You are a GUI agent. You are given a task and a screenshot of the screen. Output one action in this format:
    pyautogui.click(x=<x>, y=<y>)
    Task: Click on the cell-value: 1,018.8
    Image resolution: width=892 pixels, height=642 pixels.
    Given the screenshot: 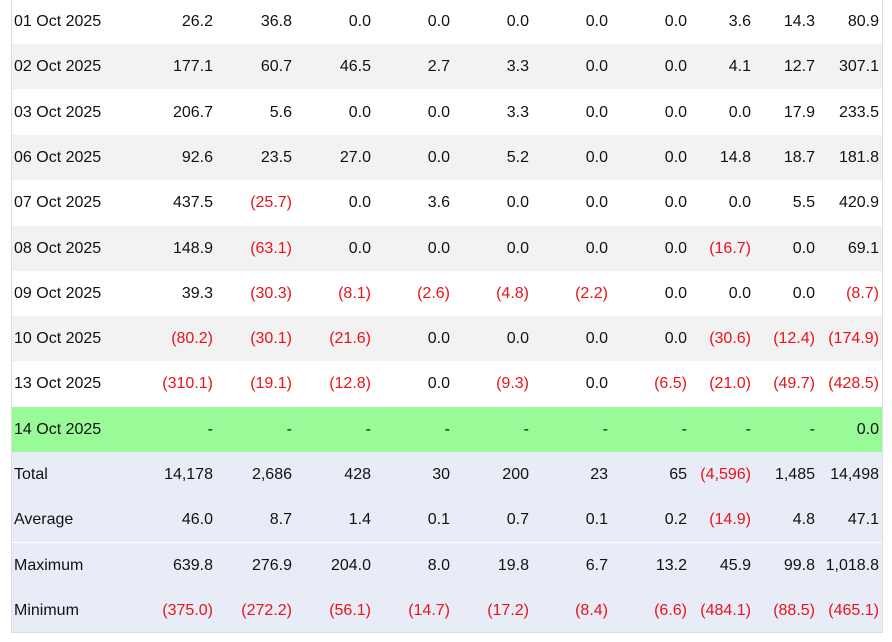 What is the action you would take?
    pyautogui.click(x=852, y=565)
    